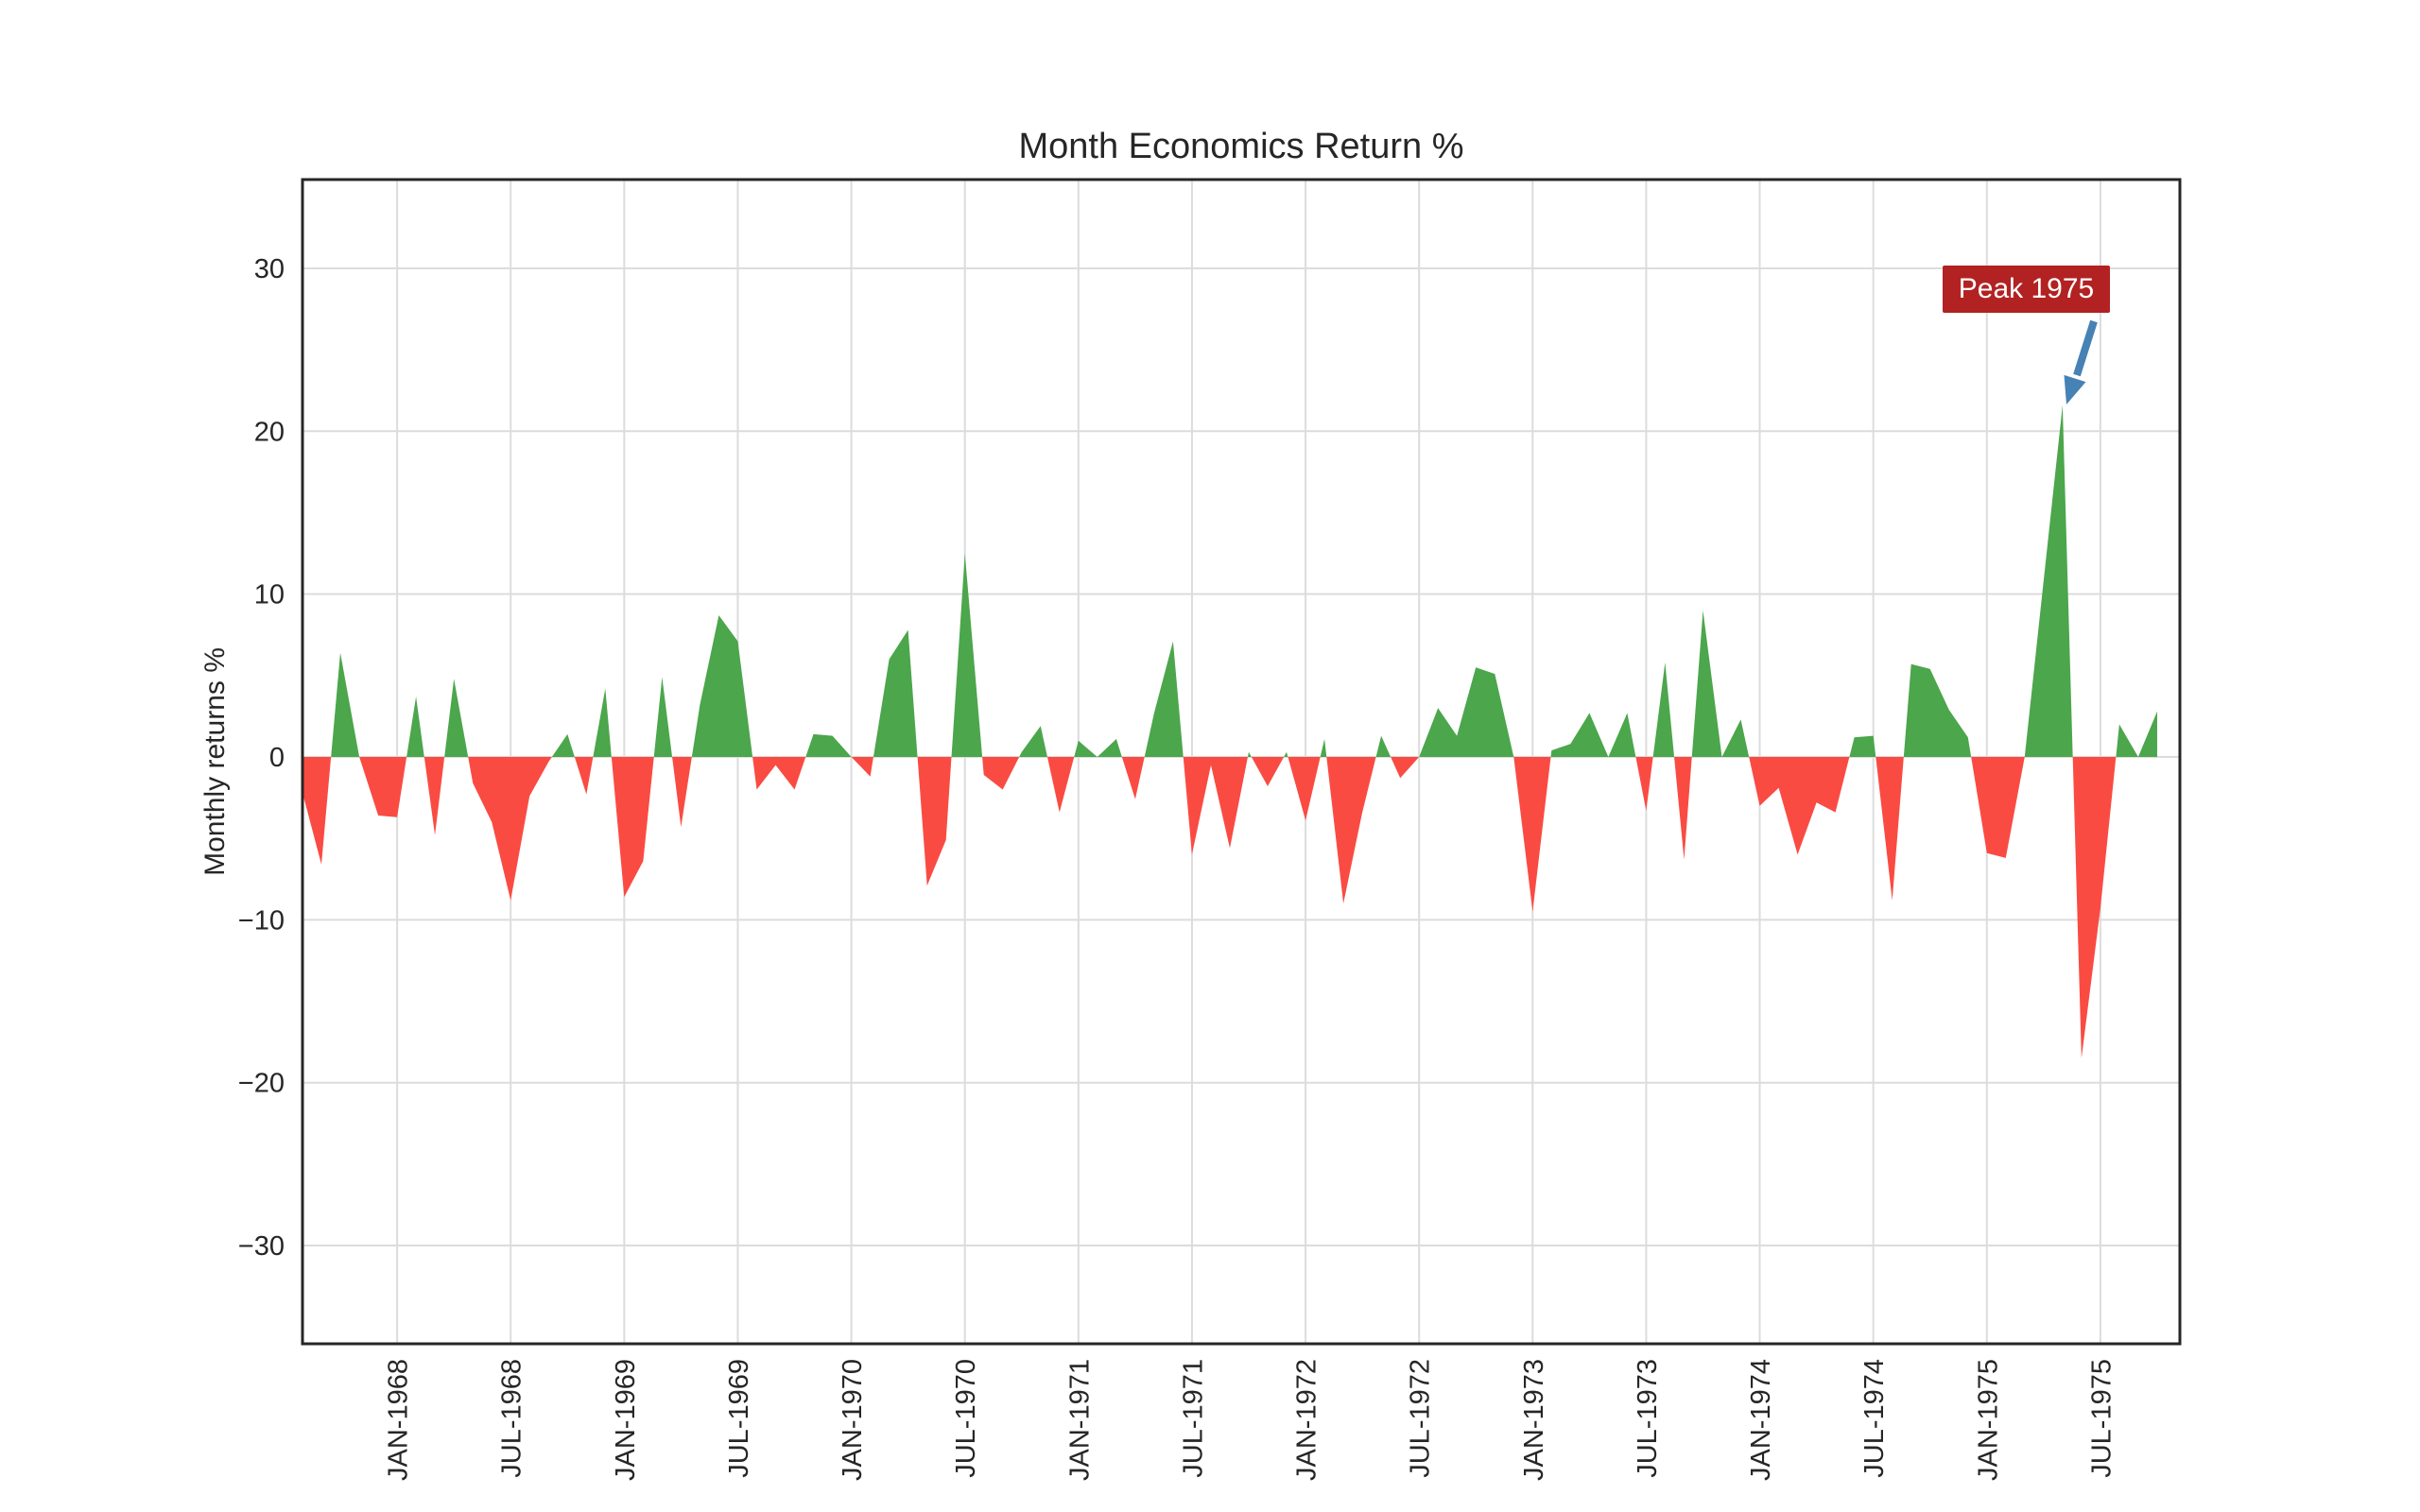  Describe the element at coordinates (1761, 1420) in the screenshot. I see `x-tick-label: JAN-1974` at that location.